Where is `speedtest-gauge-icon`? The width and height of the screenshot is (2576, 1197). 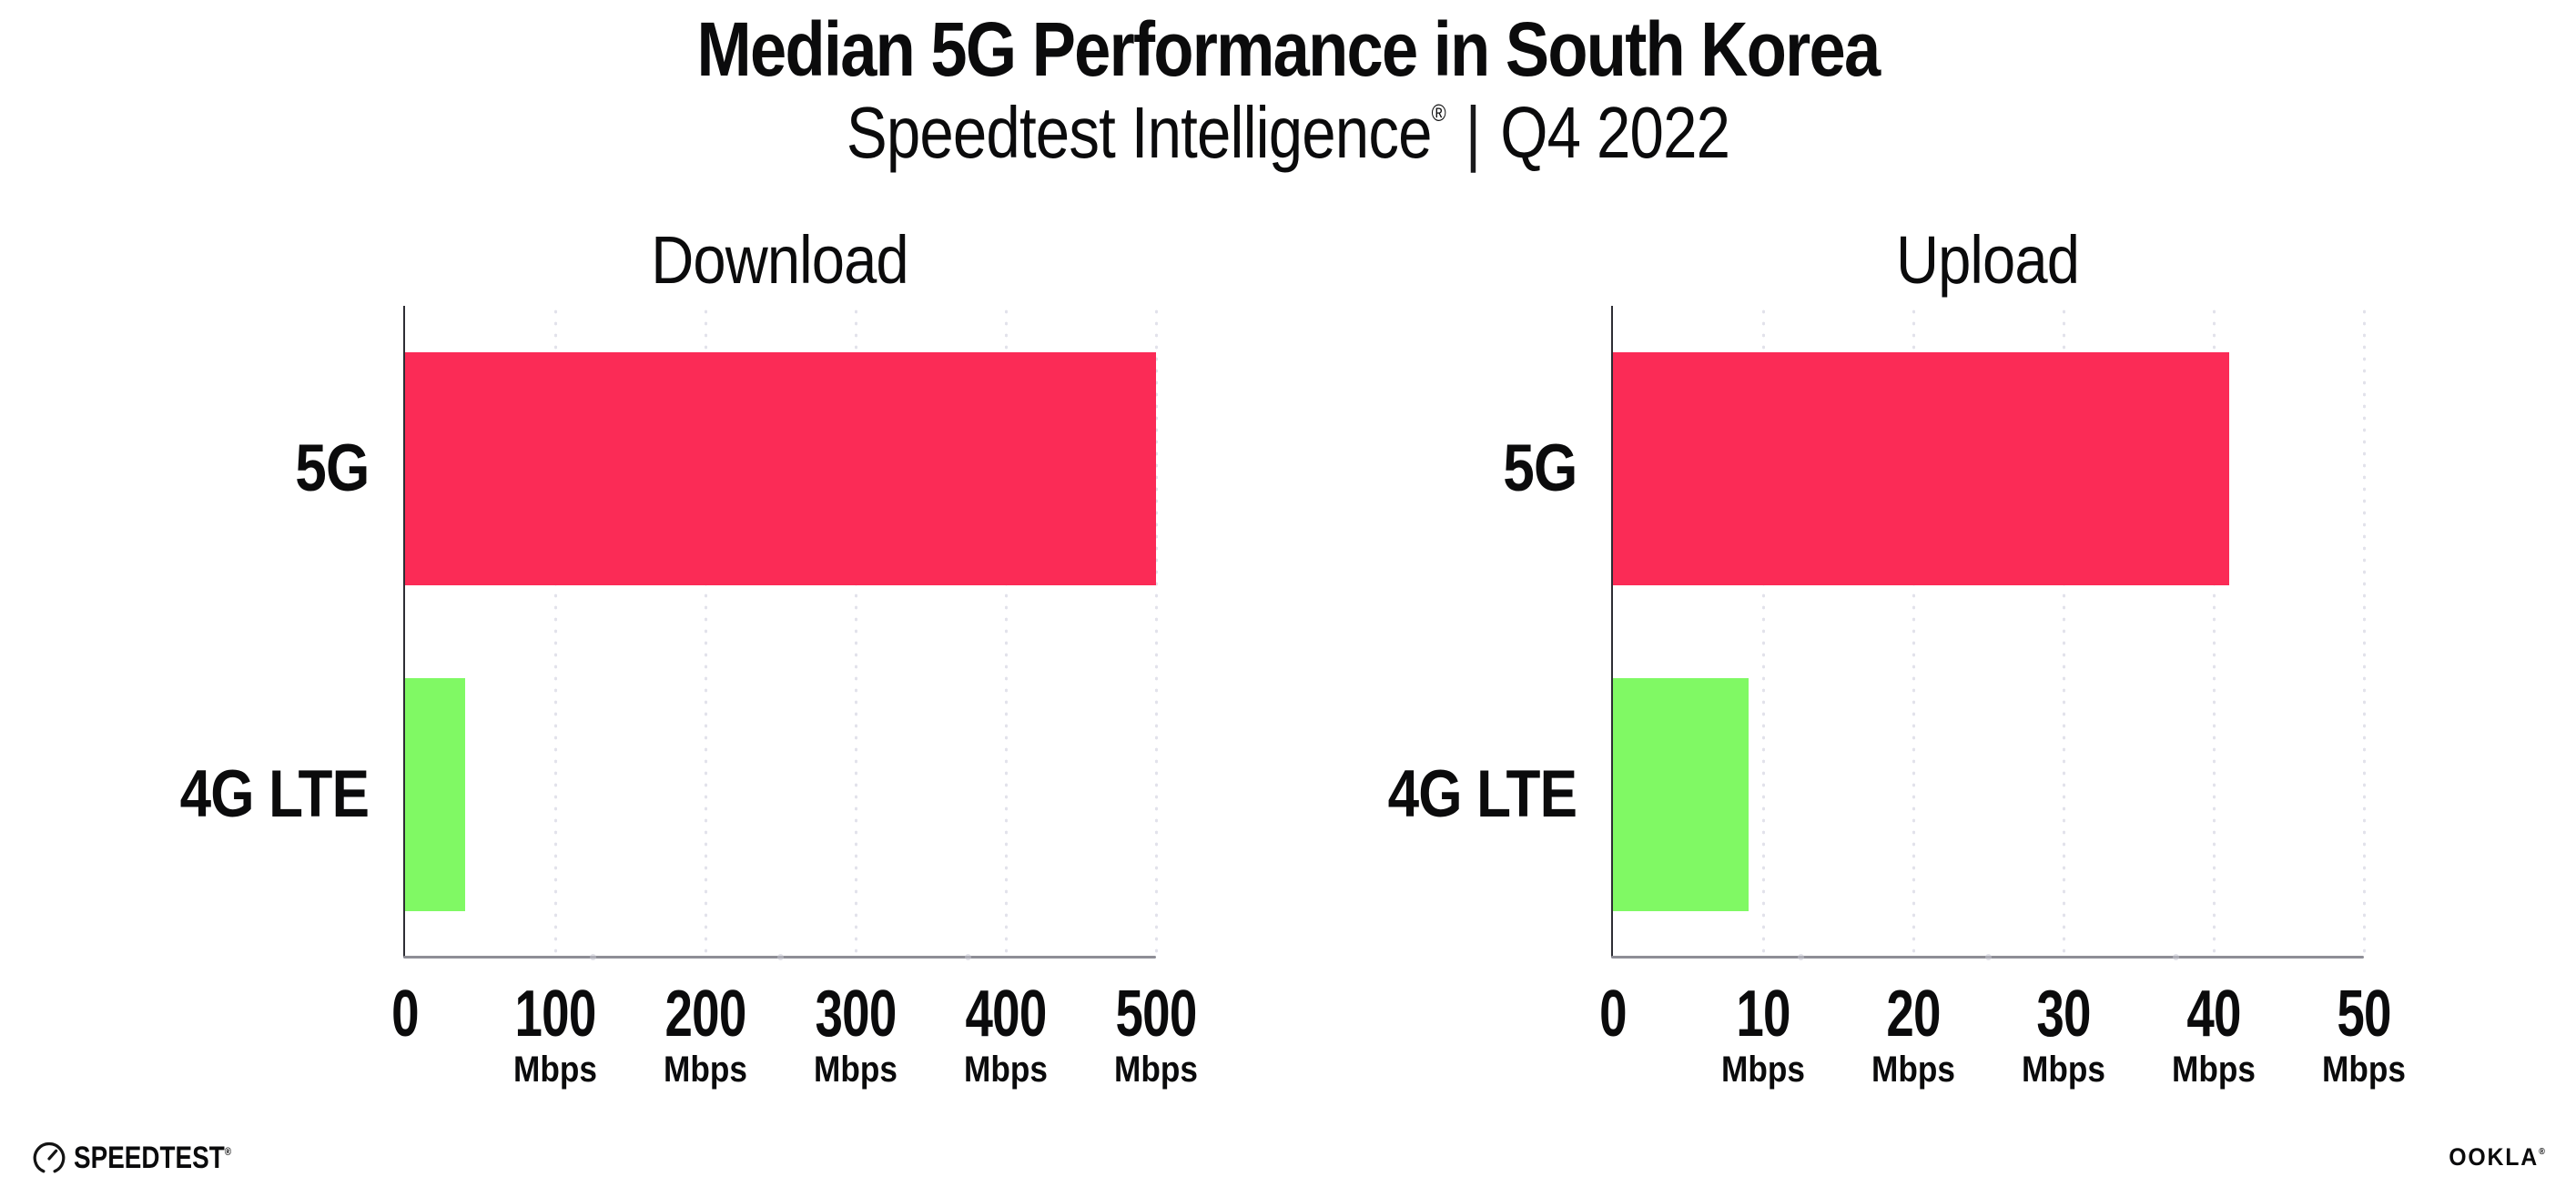
speedtest-gauge-icon is located at coordinates (49, 1157).